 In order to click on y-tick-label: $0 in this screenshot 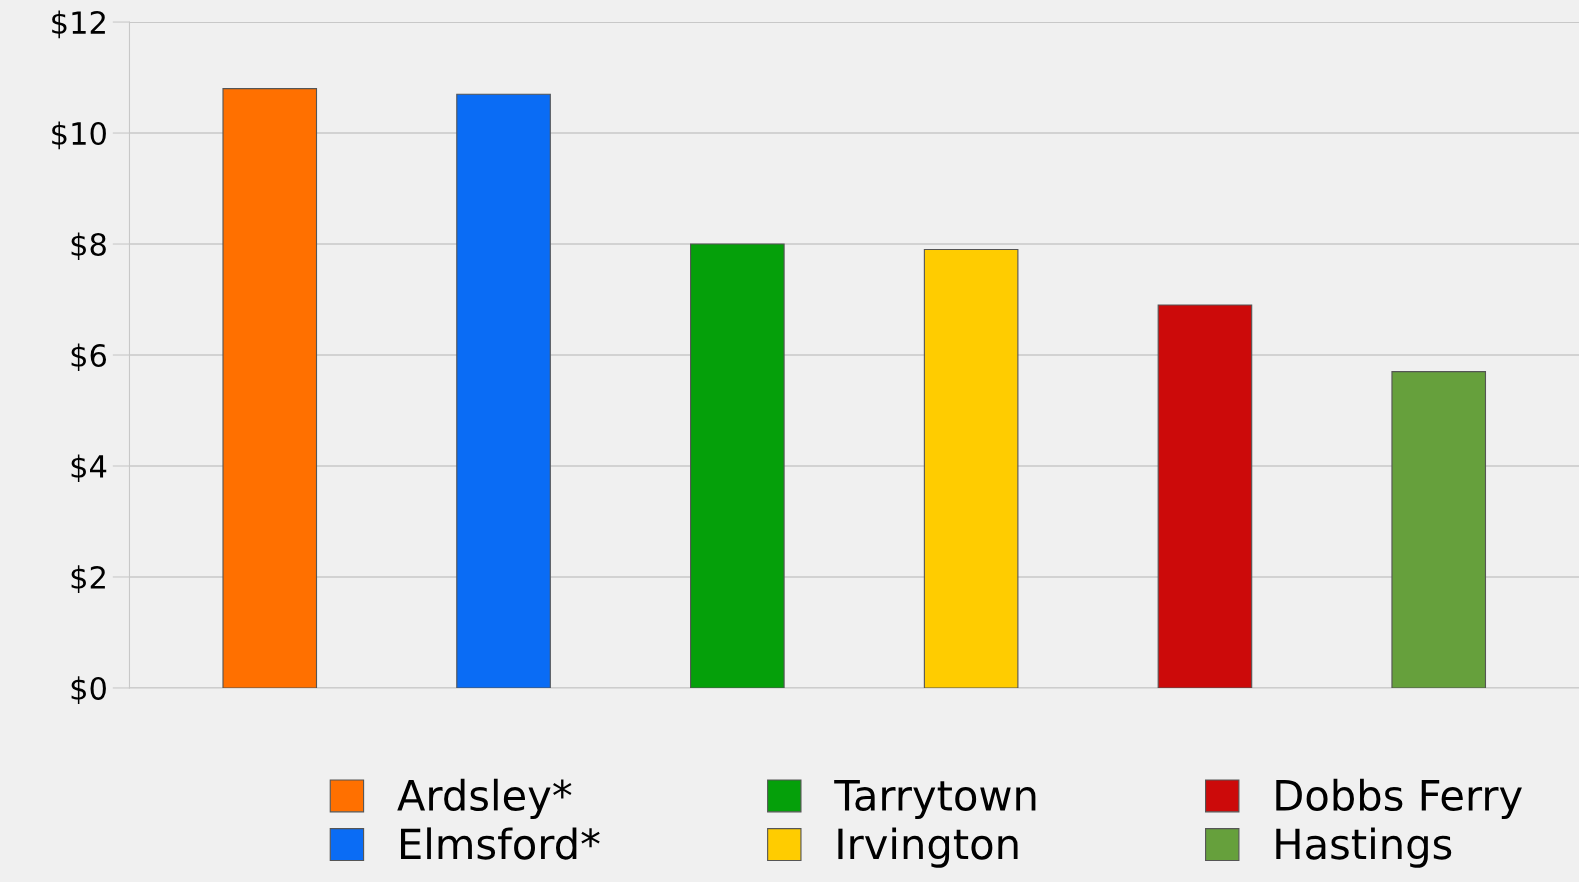, I will do `click(88, 690)`.